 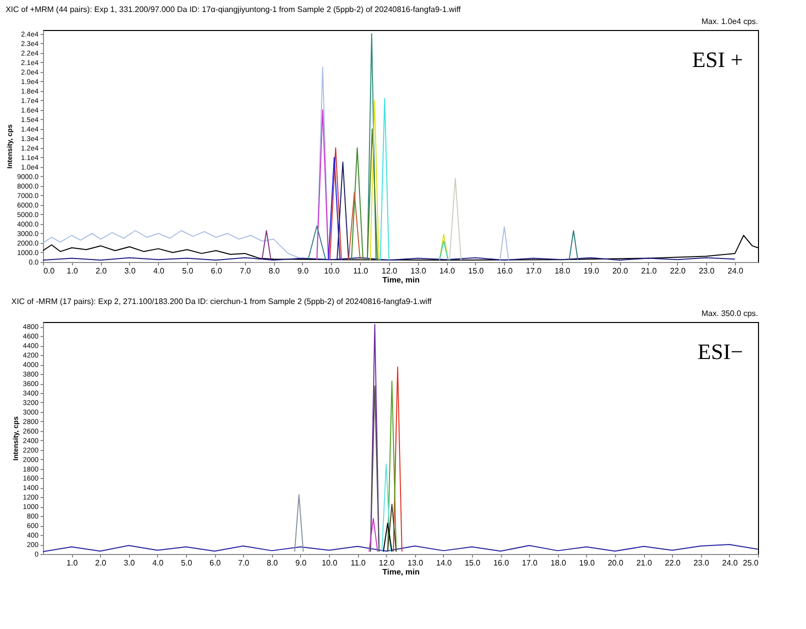 I want to click on chart-title: XIC of +MRM (44 pairs): Exp 1, 331.200/97.000 Da ID: 17α-qiangjiyuntong-1 from Sample 2 (5ppb-2) of 20240816-fangfa9-1.wiff, so click(x=234, y=9).